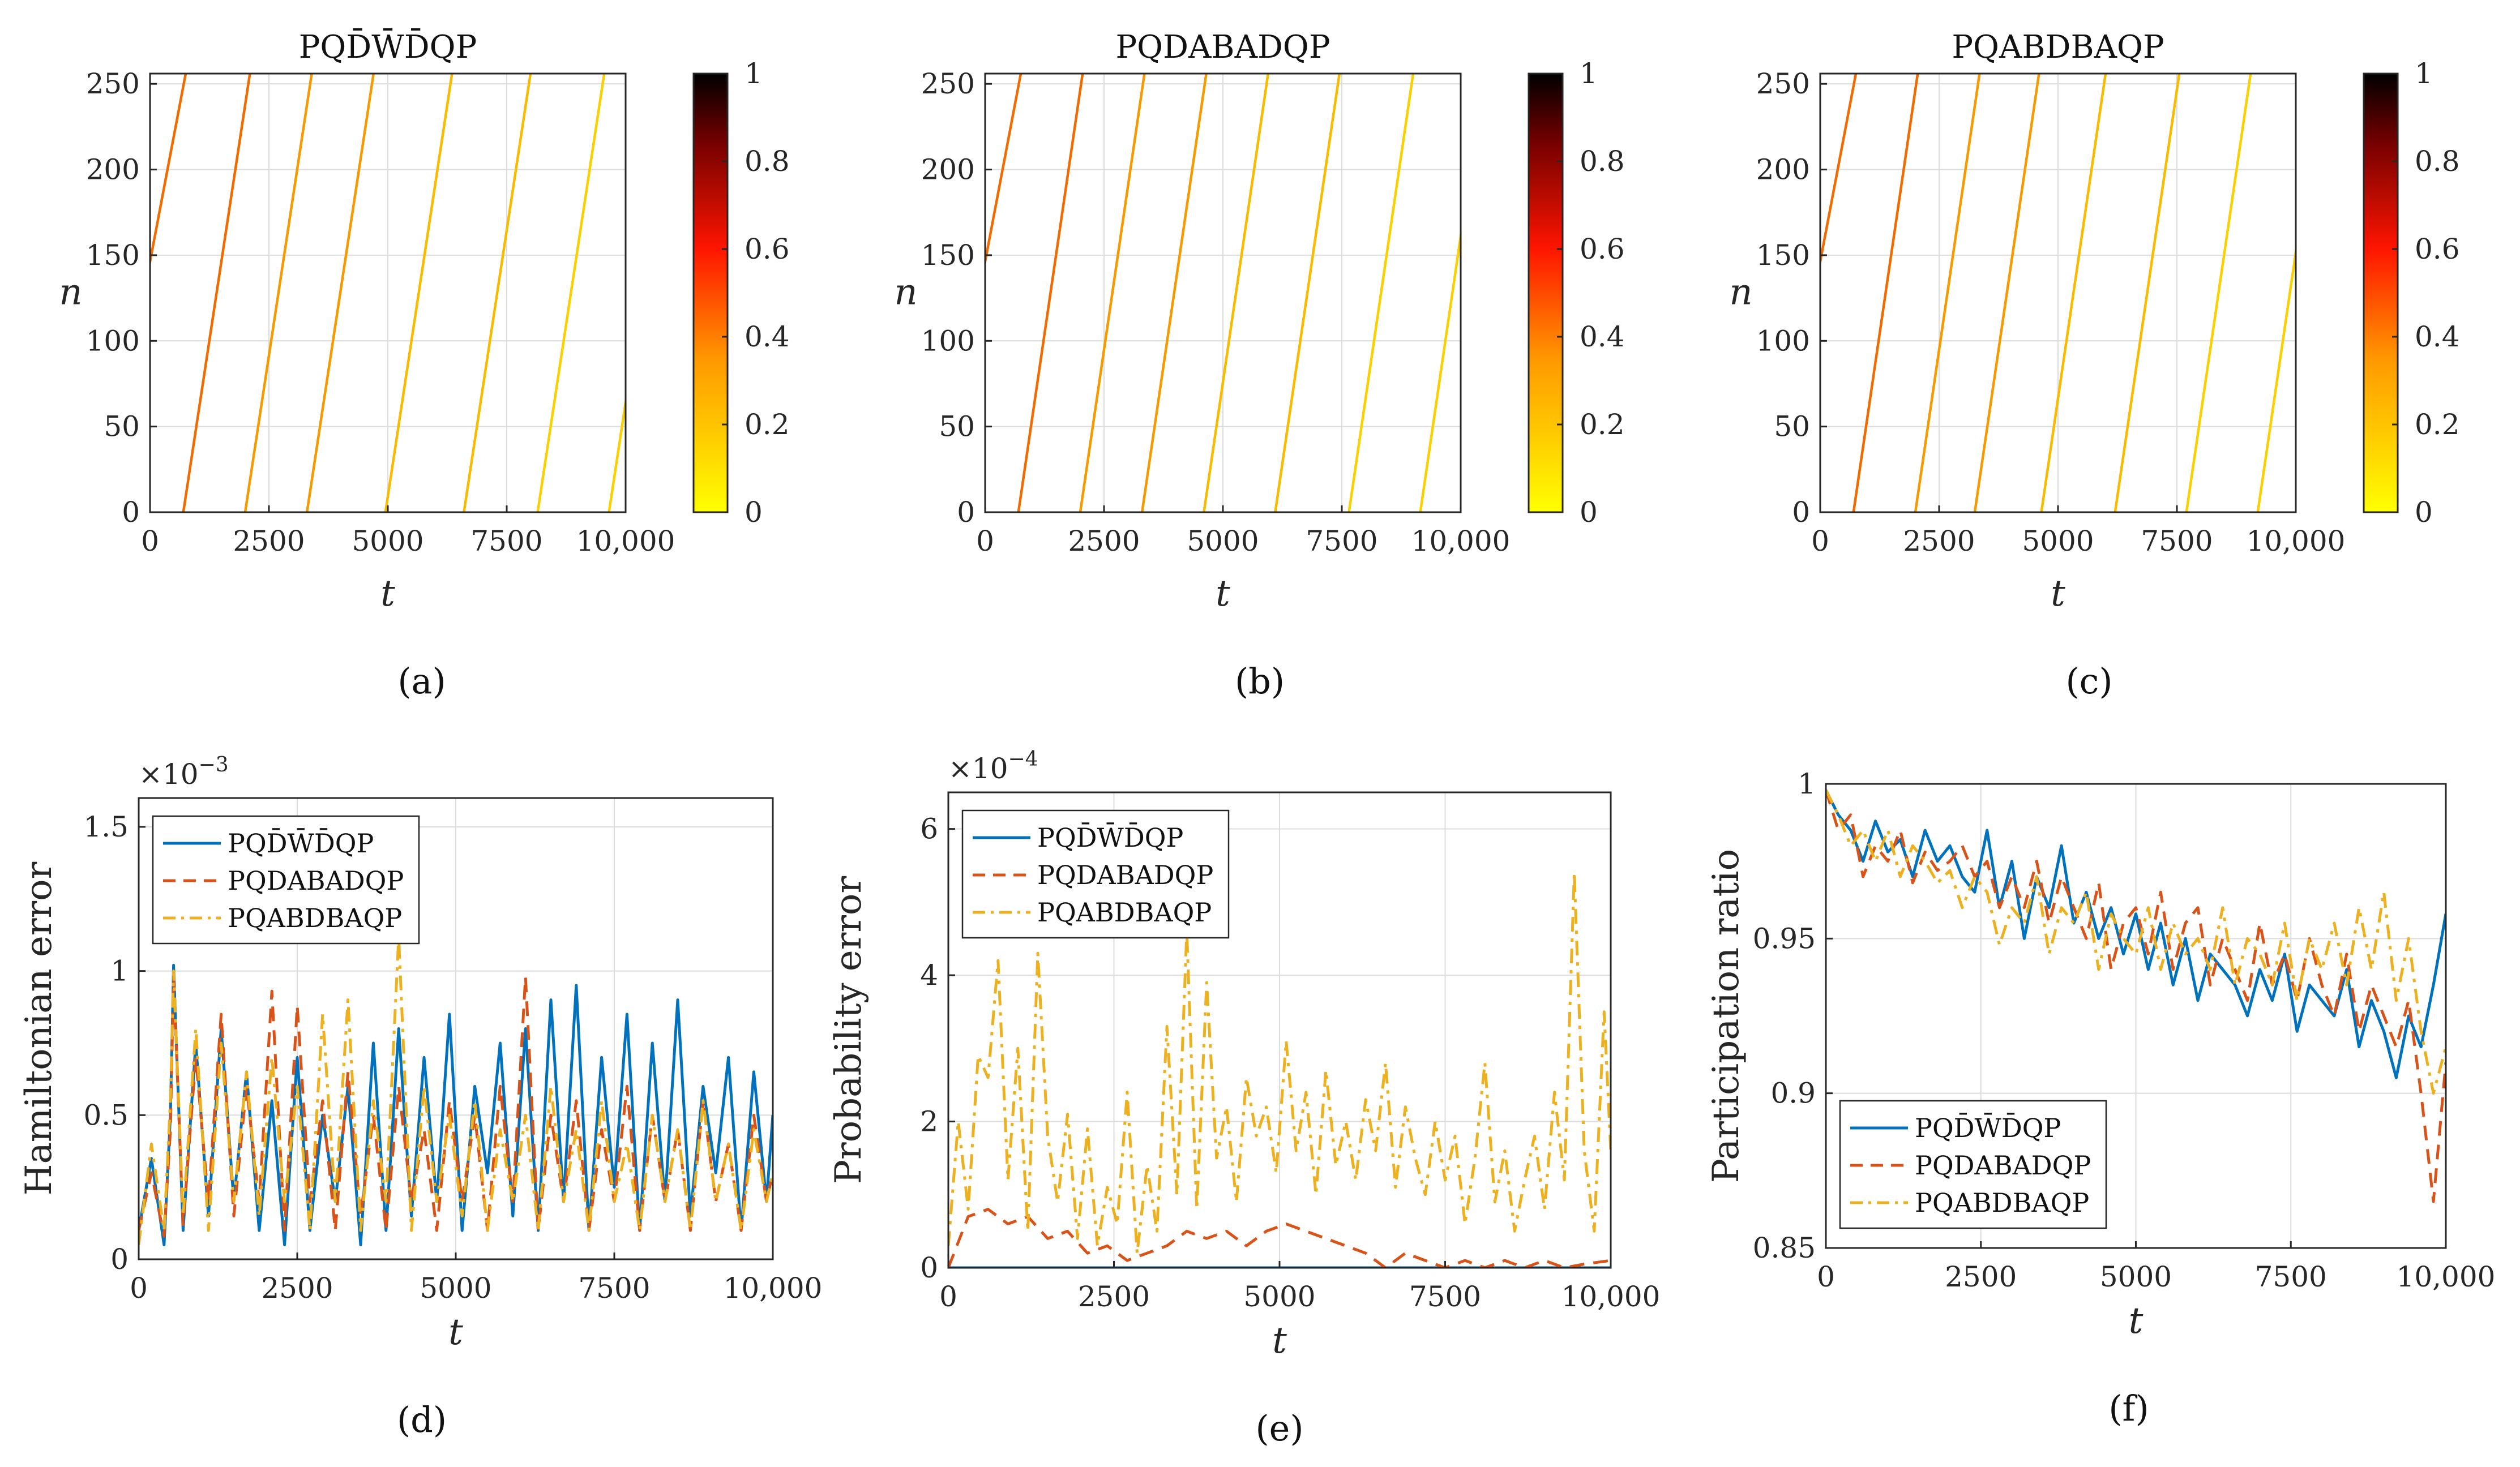 This screenshot has width=2520, height=1467. Describe the element at coordinates (1023, 759) in the screenshot. I see `axis-exponent-power: −4` at that location.